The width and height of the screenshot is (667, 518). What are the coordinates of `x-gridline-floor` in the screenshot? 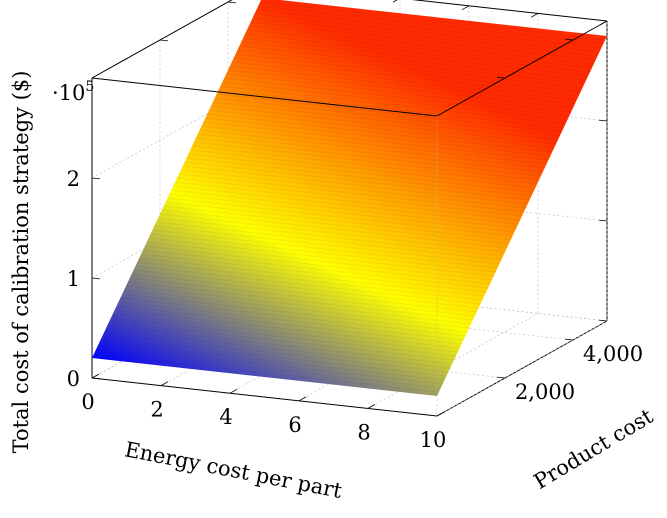 It's located at (453, 361).